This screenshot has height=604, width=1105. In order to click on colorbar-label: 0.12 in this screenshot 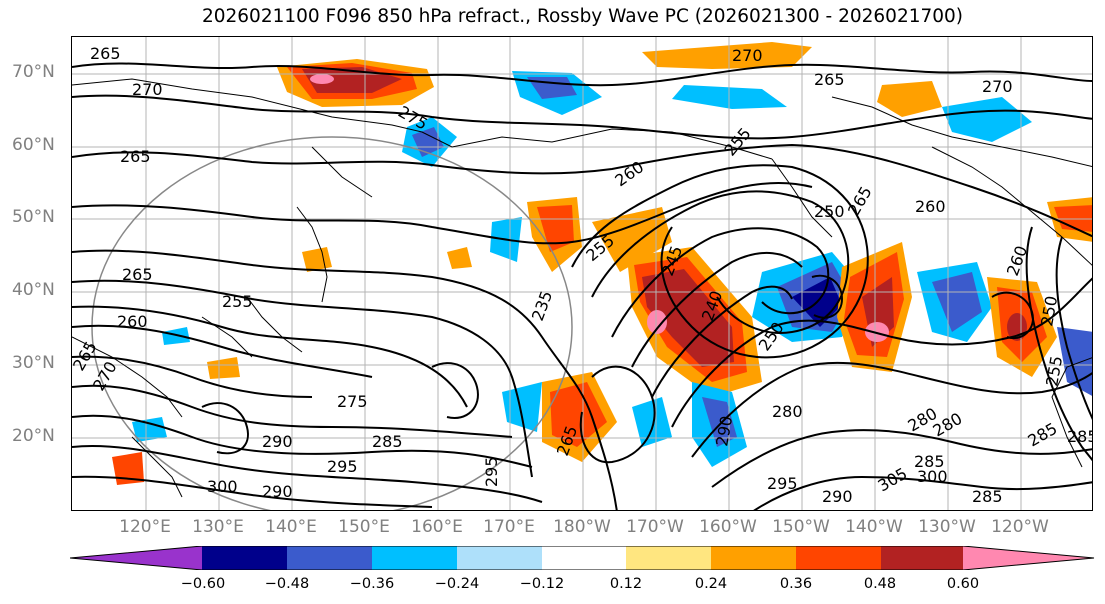, I will do `click(626, 584)`.